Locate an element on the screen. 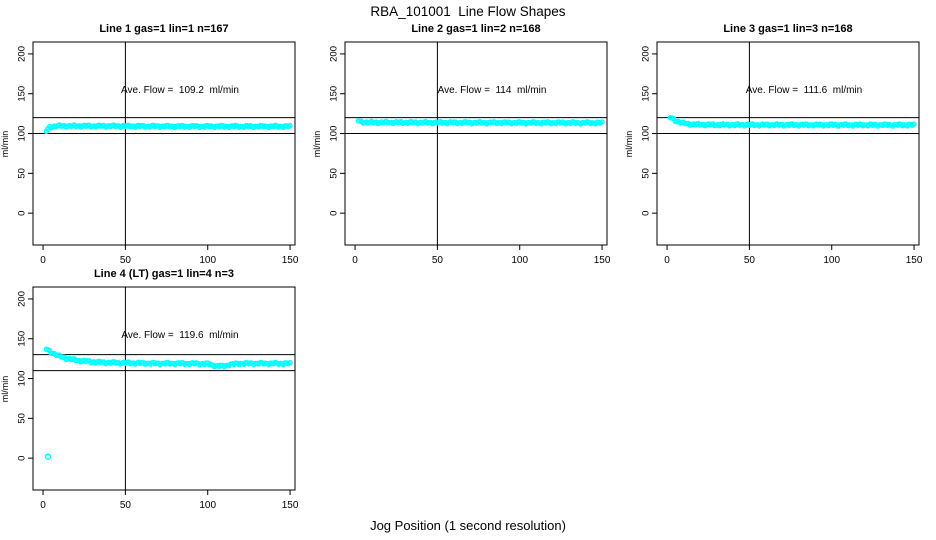 The height and width of the screenshot is (540, 936). avg-flow-annotation: Ave. Flow = 111.6 ml/min is located at coordinates (804, 90).